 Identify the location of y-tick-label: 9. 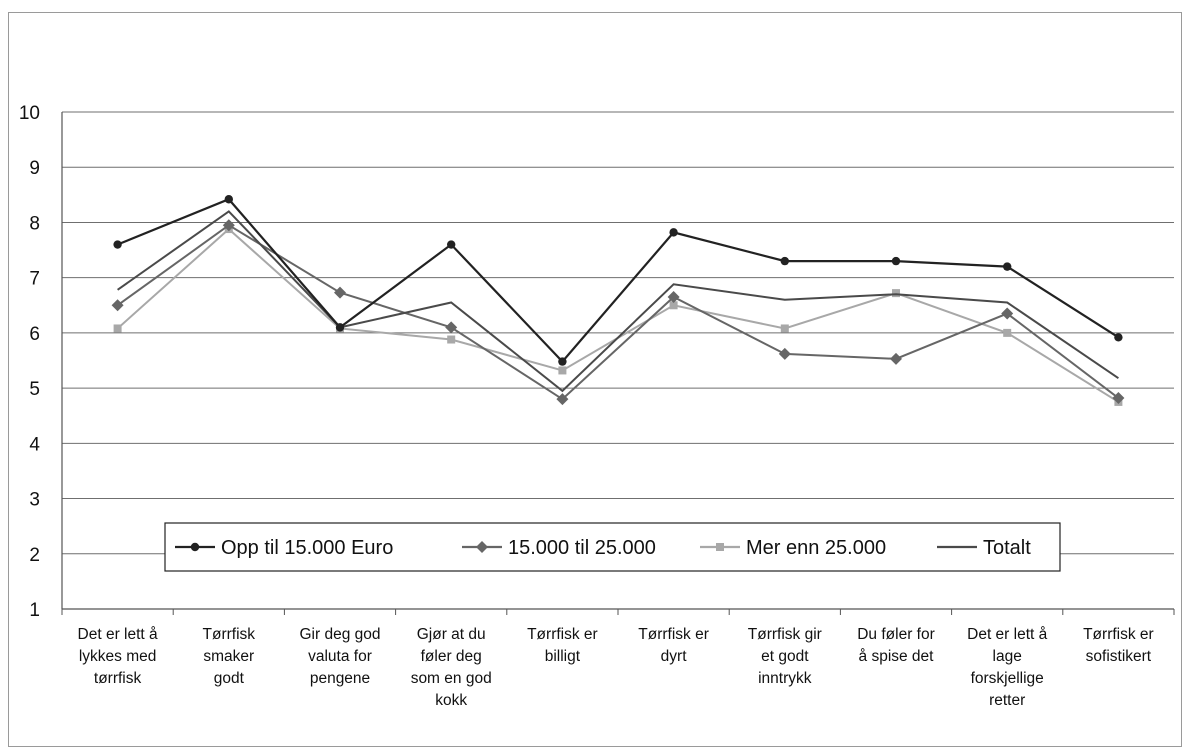
(34, 168).